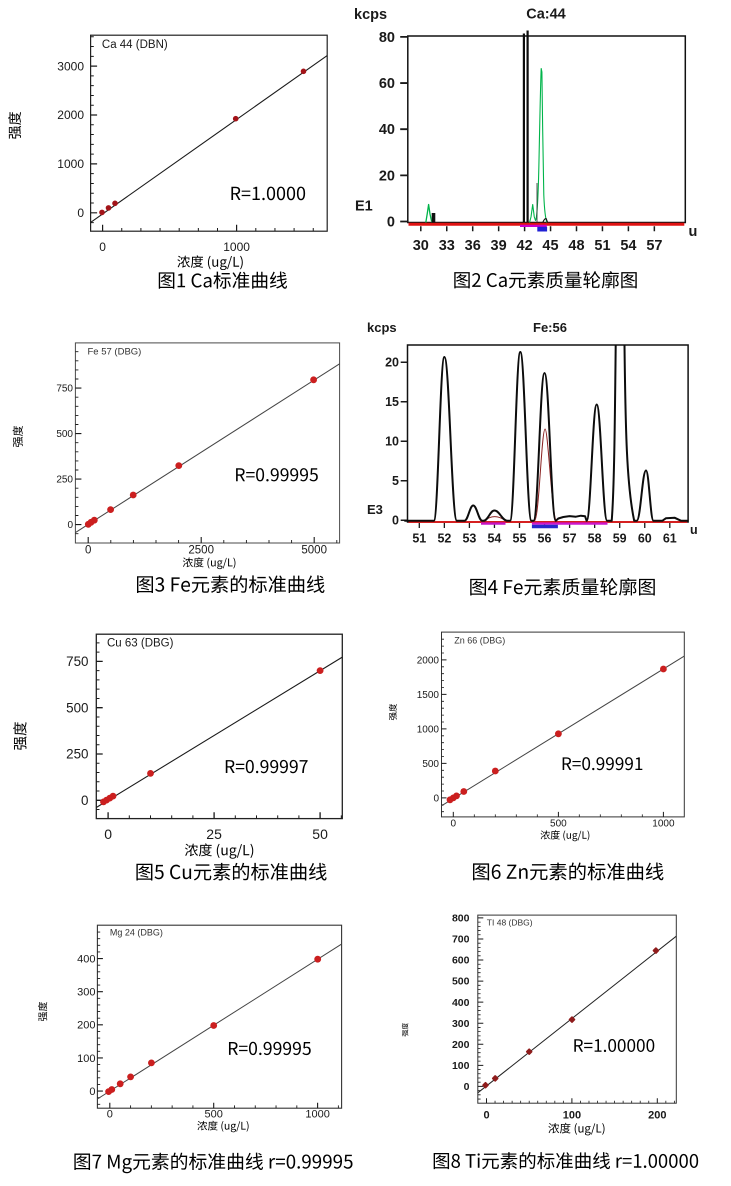 The image size is (731, 1186). What do you see at coordinates (136, 933) in the screenshot?
I see `svg-text: Mg 24 (DBG)` at bounding box center [136, 933].